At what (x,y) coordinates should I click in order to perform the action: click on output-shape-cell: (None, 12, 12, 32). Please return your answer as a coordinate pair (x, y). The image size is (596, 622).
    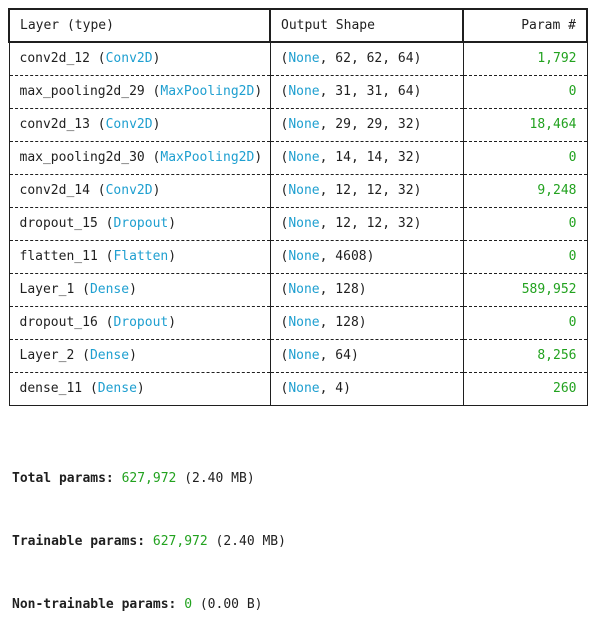
    Looking at the image, I should click on (366, 224).